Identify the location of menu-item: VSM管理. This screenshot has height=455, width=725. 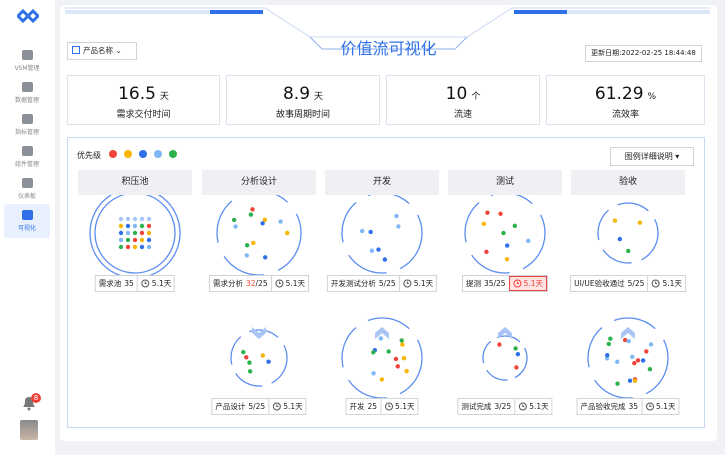
(27, 61).